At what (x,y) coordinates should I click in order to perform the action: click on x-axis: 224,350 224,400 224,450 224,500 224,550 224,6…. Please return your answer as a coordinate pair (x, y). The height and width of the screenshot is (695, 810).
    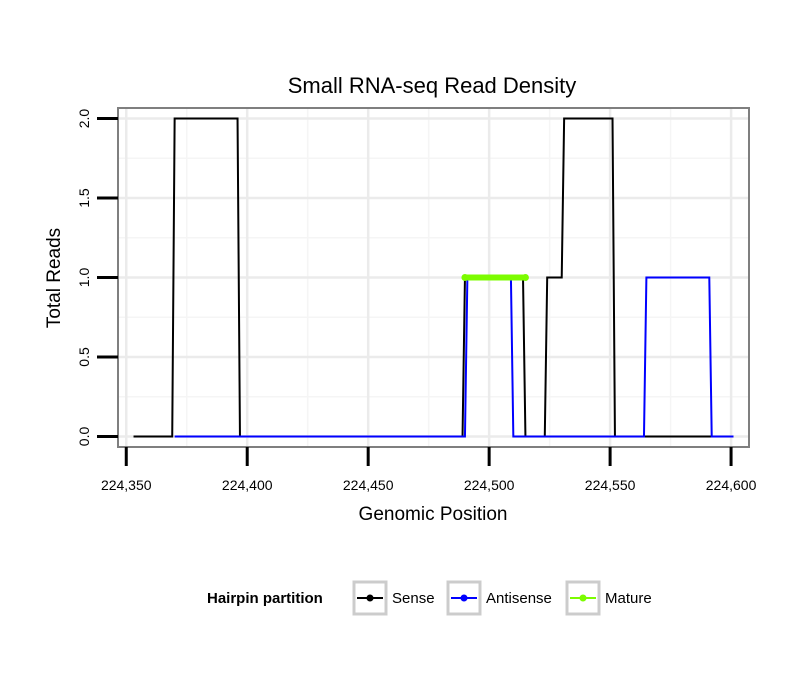
    Looking at the image, I should click on (429, 470).